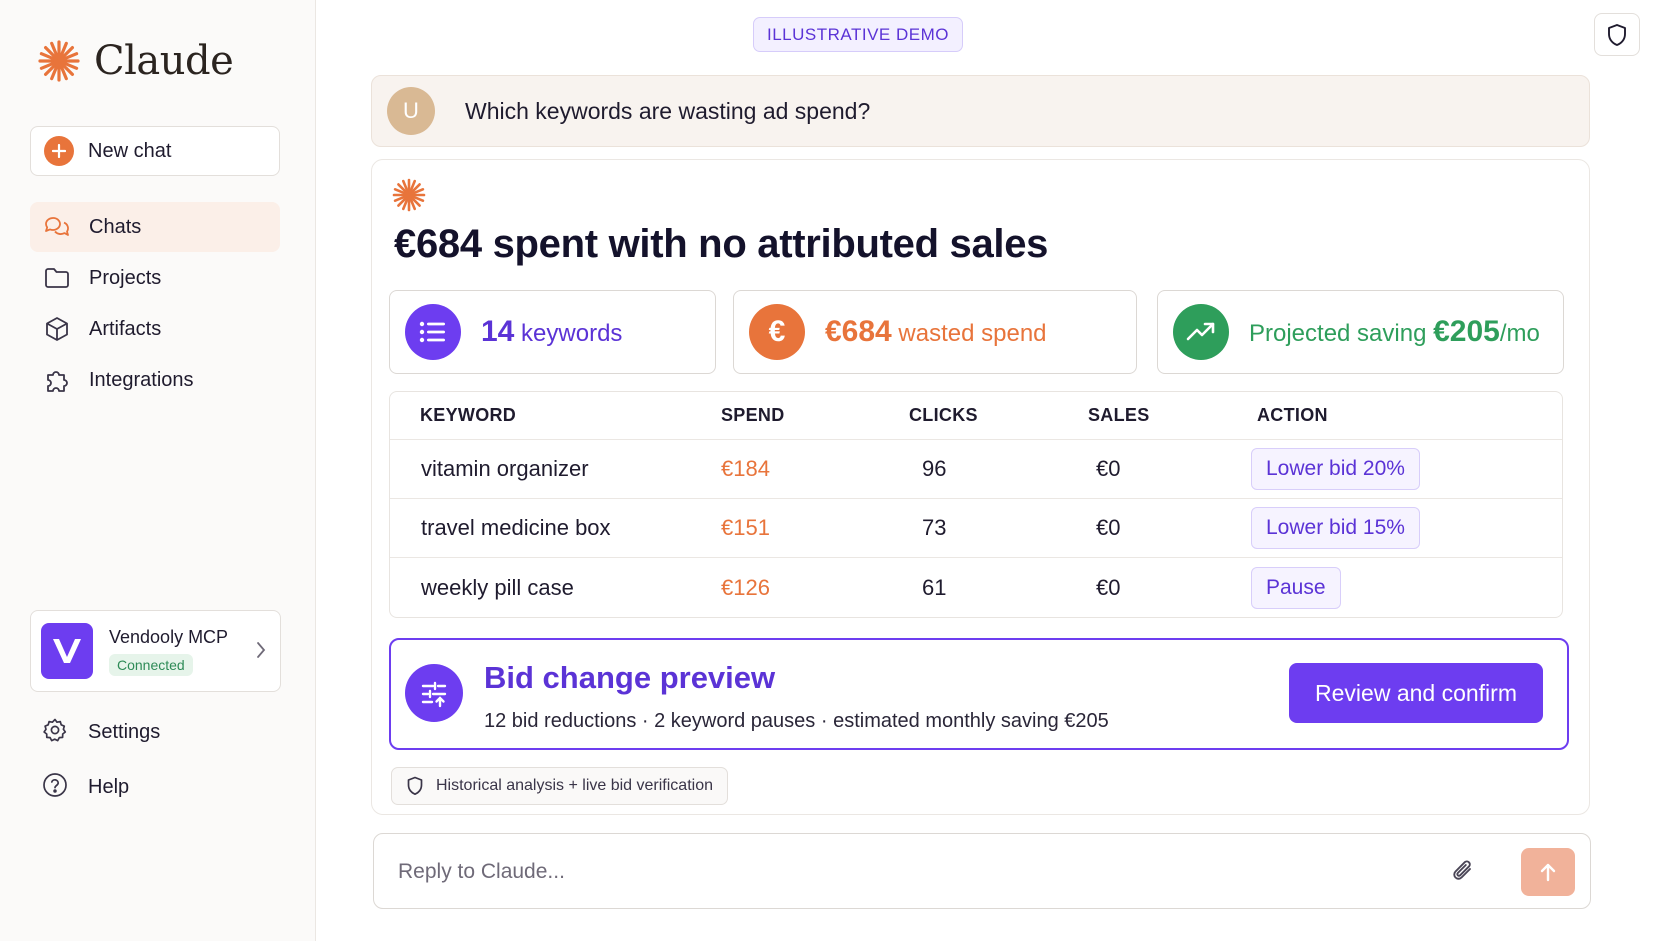  I want to click on spend-cell: €184, so click(745, 468).